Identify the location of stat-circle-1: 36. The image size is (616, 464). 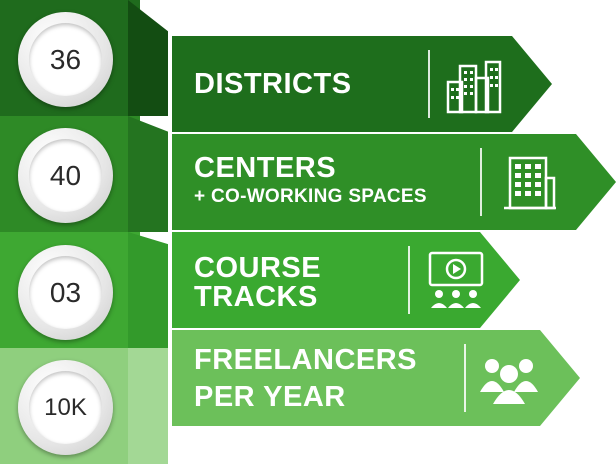
(65, 59).